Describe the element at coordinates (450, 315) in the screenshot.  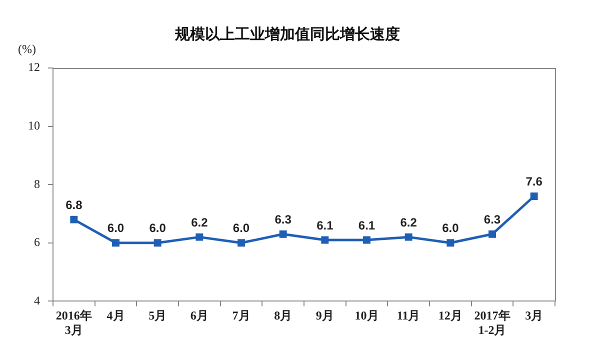
I see `x-tick-label: 12月` at that location.